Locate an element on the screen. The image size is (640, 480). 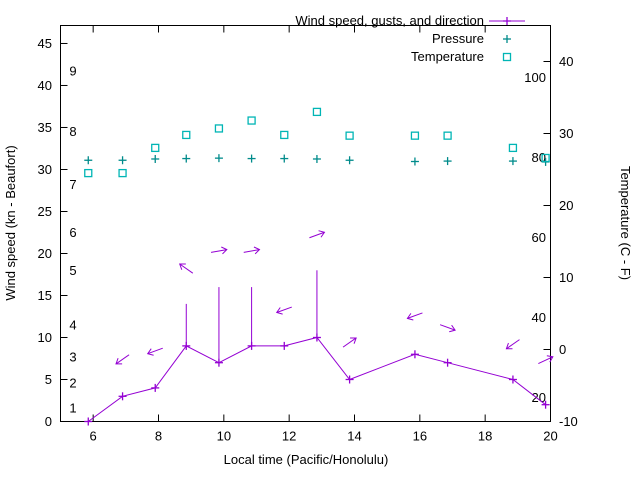
beaufort-scale-label: 5 is located at coordinates (72, 270).